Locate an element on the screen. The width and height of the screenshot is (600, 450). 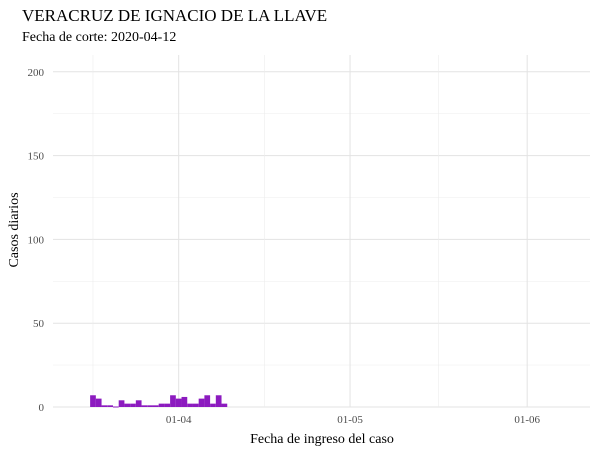
y-tick-label: 0 is located at coordinates (42, 408).